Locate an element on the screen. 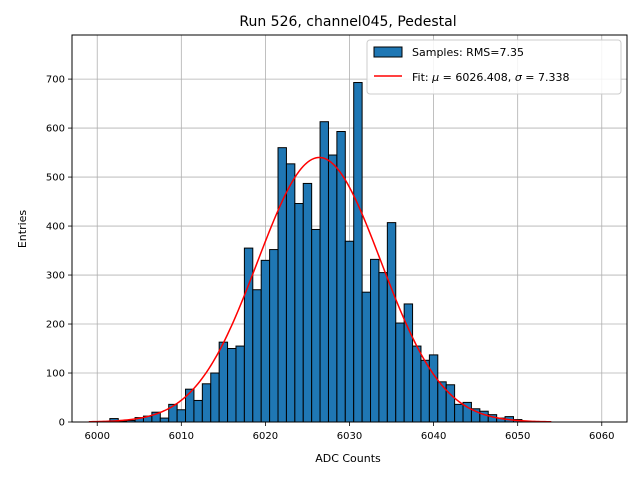 The height and width of the screenshot is (480, 640). legend-fit-label: Fit: μ = 6026.408, σ = 7.338 is located at coordinates (491, 77).